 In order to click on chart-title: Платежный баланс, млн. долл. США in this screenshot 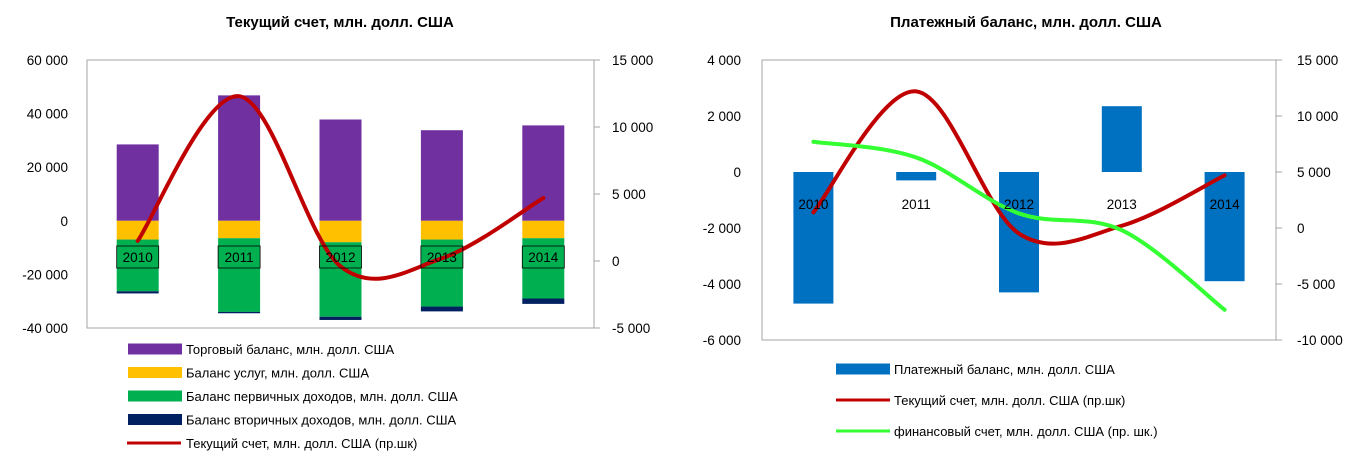, I will do `click(1026, 22)`.